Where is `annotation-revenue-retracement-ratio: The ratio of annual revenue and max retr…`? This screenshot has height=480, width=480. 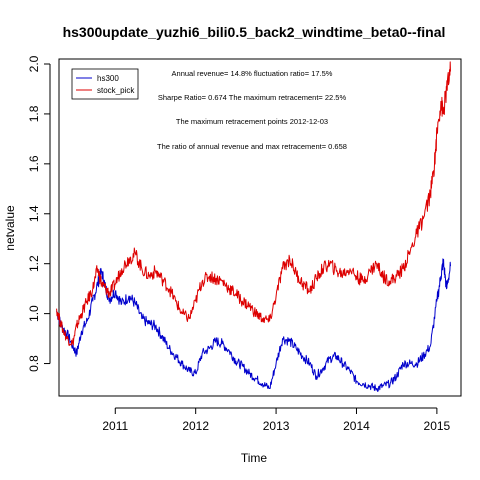 annotation-revenue-retracement-ratio: The ratio of annual revenue and max retr… is located at coordinates (252, 146).